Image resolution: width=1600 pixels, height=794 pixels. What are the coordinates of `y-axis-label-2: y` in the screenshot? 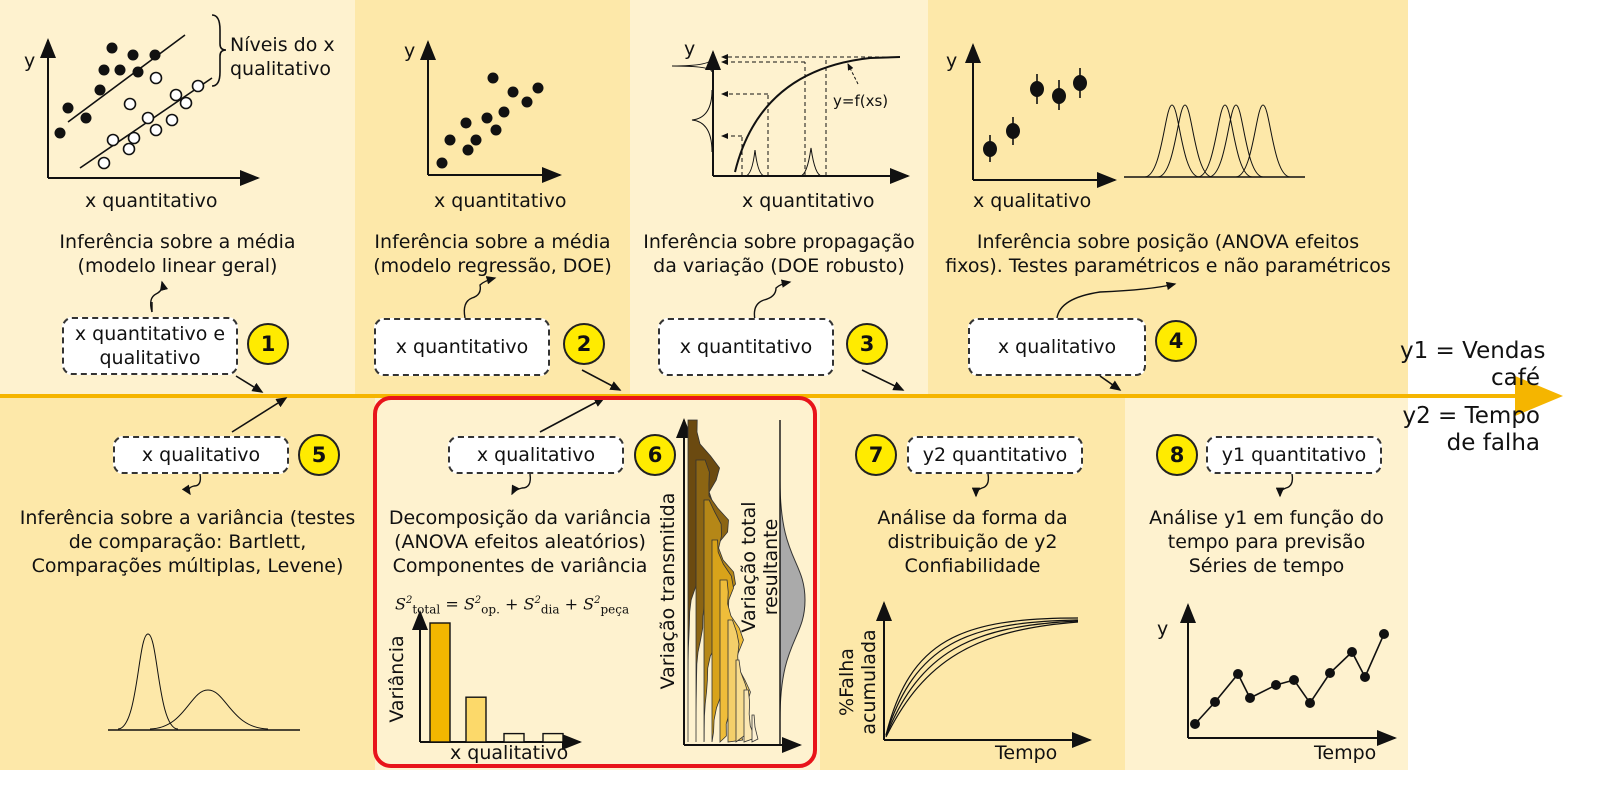 It's located at (410, 51).